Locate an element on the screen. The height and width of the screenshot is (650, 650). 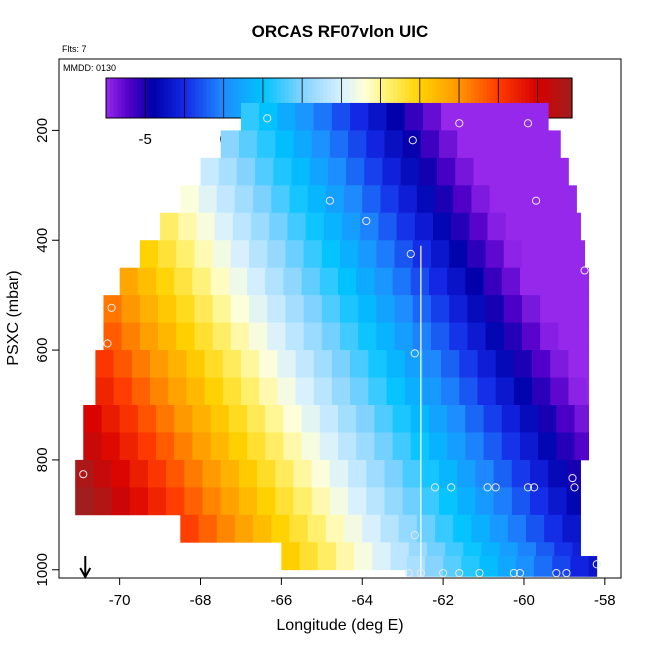
y-axis-label: PSXC (mbar) is located at coordinates (13, 317).